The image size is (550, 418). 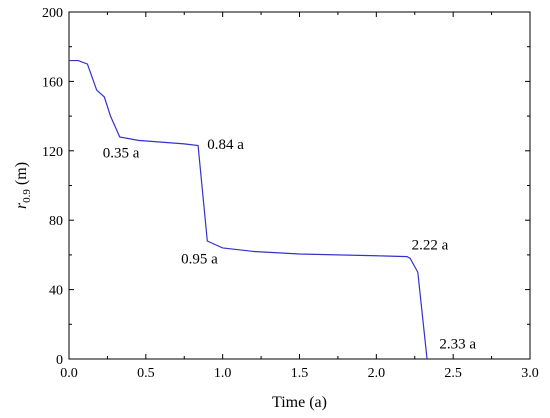 I want to click on x-tick-label: 3.0, so click(x=530, y=373).